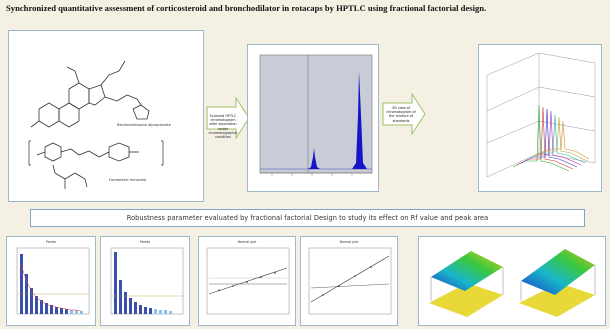 The height and width of the screenshot is (329, 610). I want to click on pareto-panel-1: Pareto, so click(51, 281).